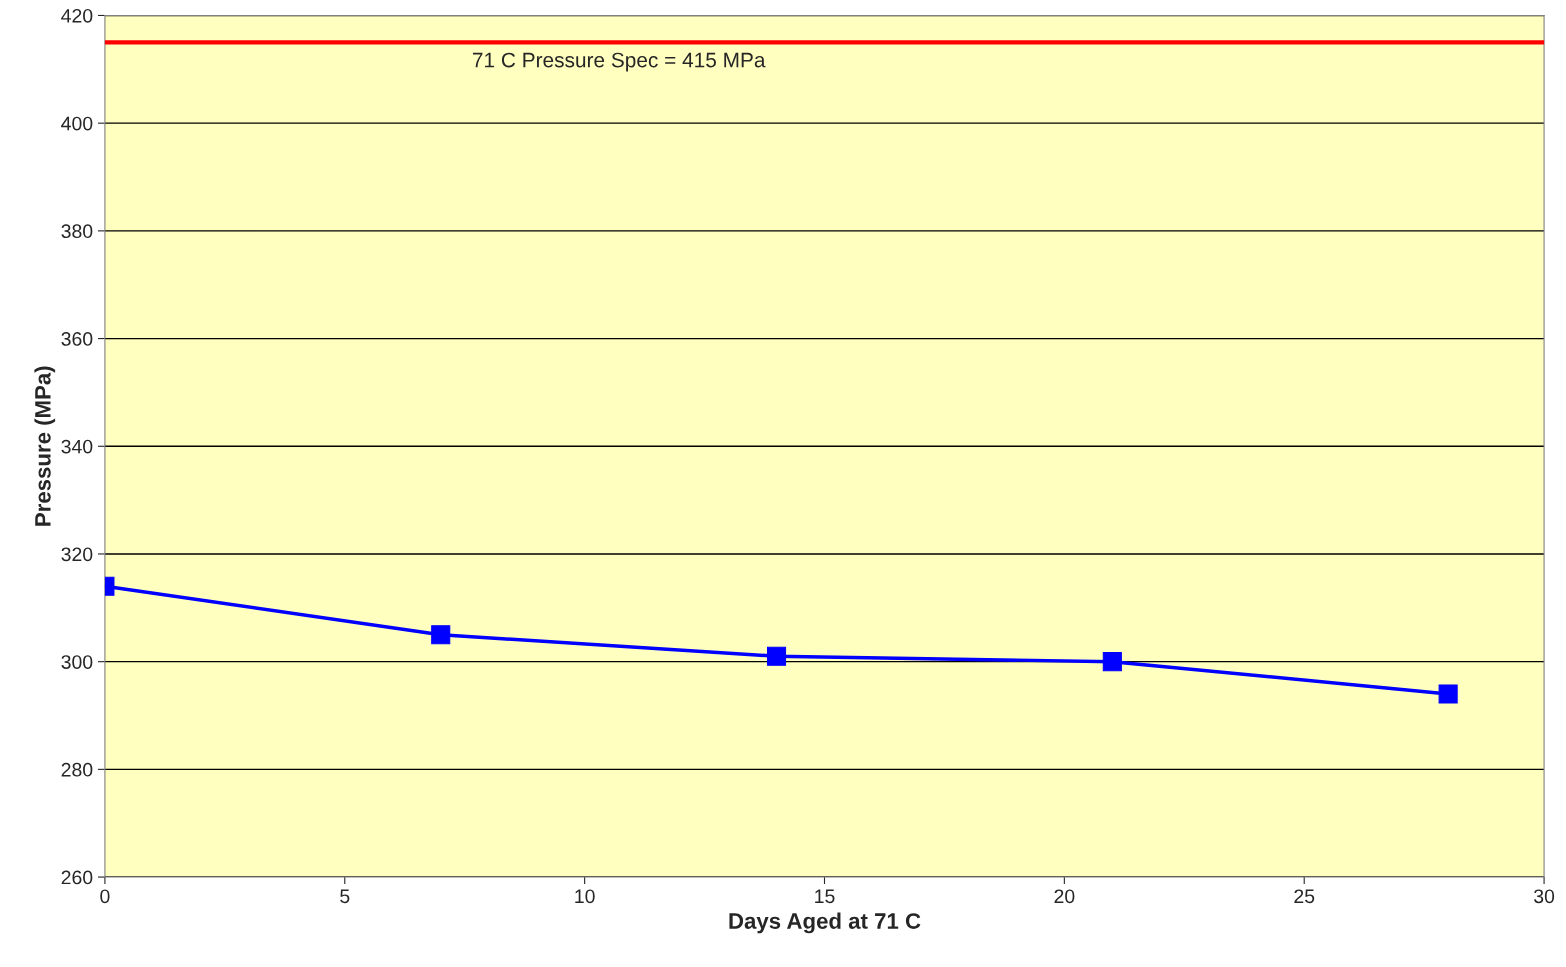  Describe the element at coordinates (825, 923) in the screenshot. I see `x-axis-title: Days Aged at 71 C` at that location.